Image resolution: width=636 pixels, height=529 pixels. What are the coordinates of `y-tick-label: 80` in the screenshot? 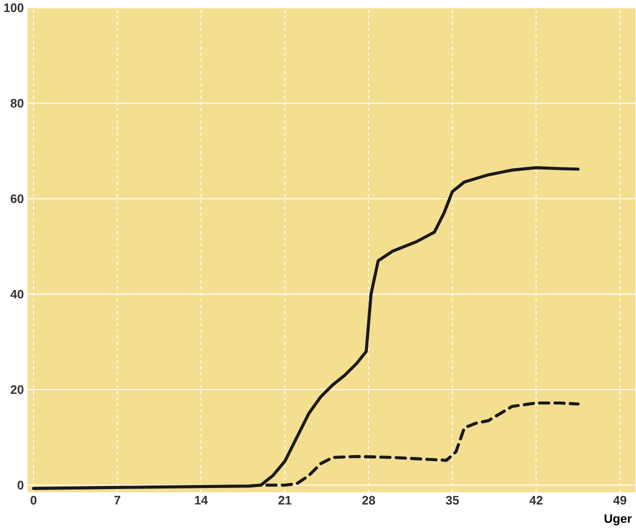 It's located at (17, 103).